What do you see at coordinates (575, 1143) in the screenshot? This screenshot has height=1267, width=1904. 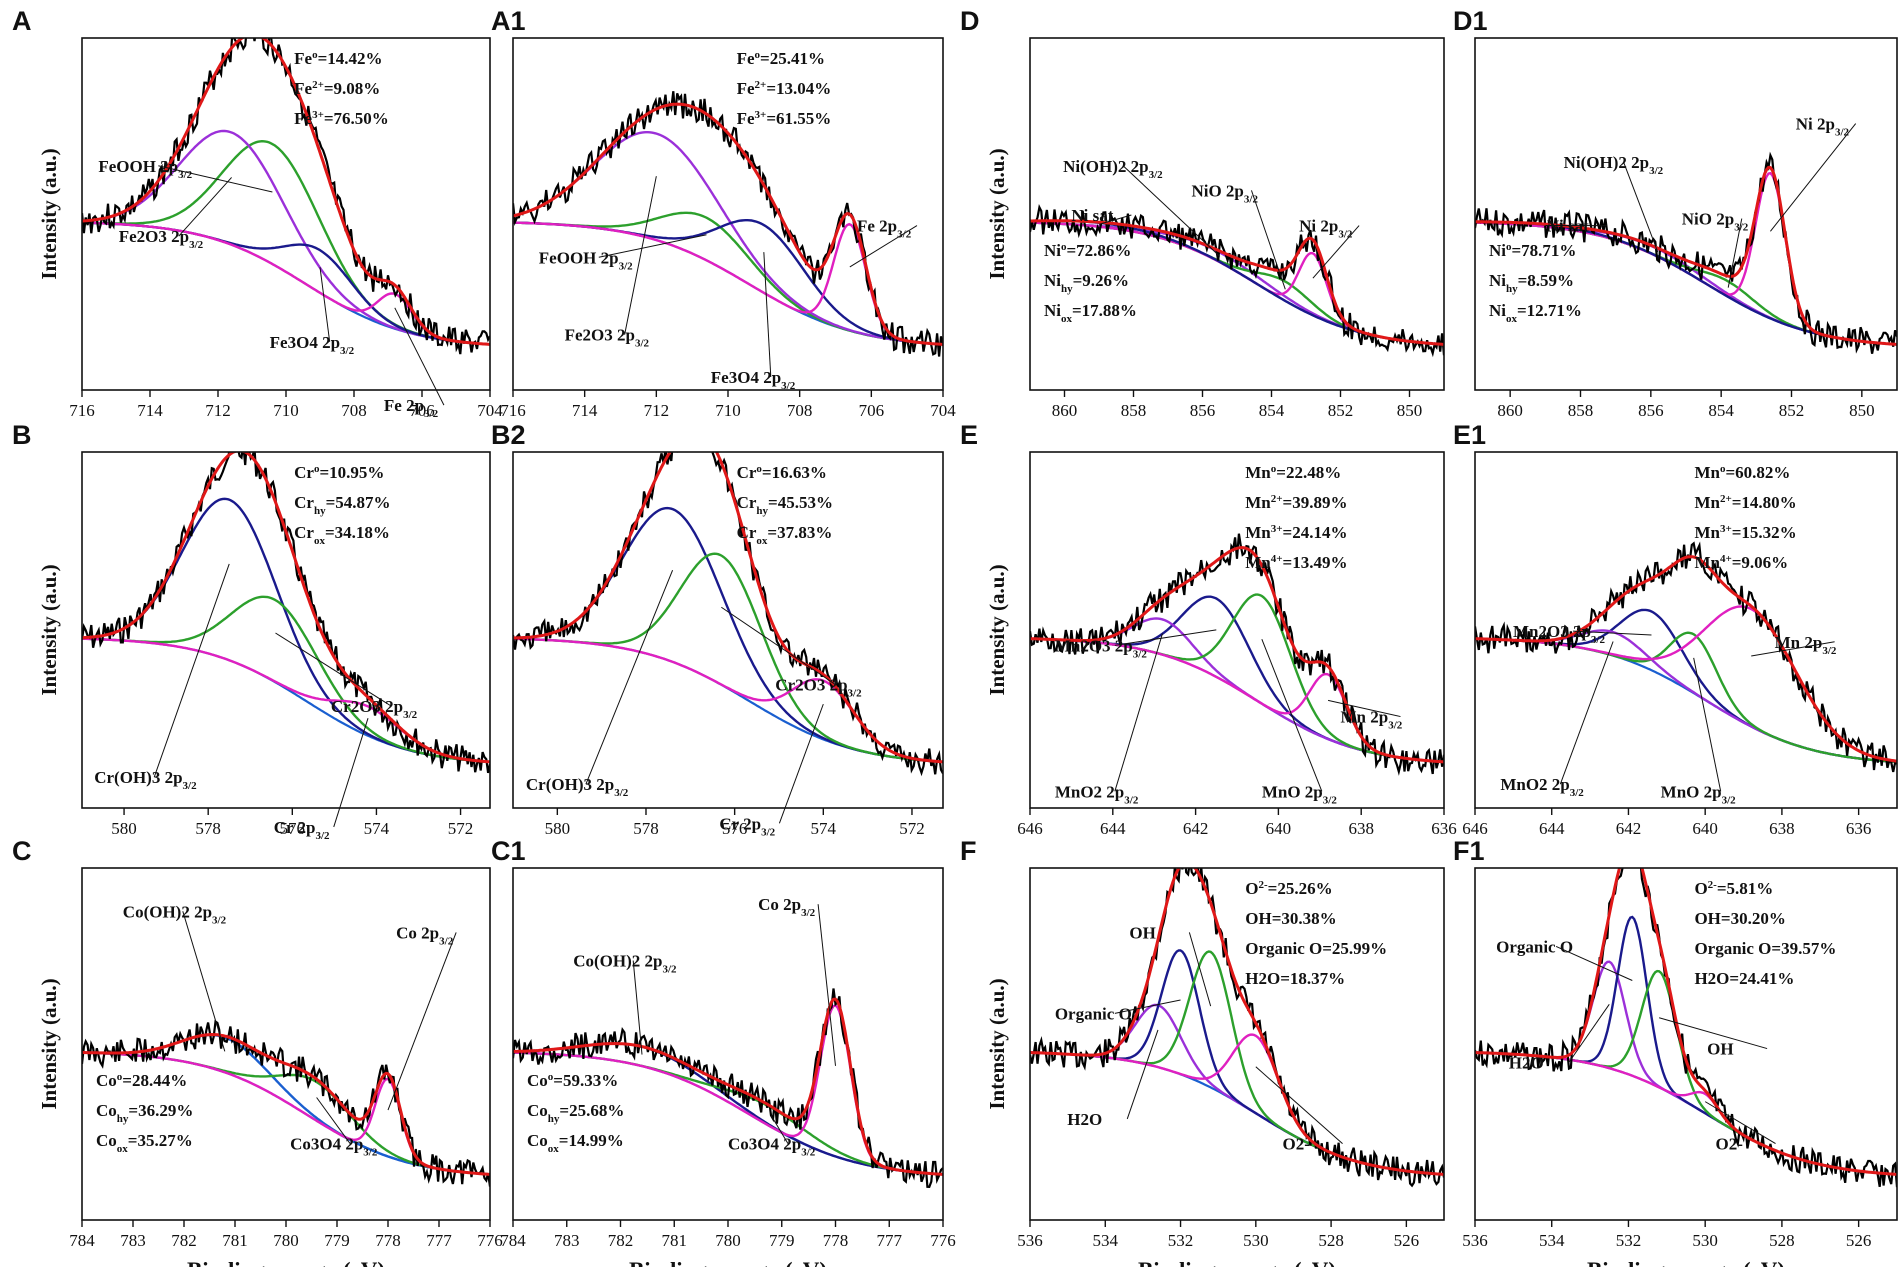 I see `quant-line: Coox=14.99%` at bounding box center [575, 1143].